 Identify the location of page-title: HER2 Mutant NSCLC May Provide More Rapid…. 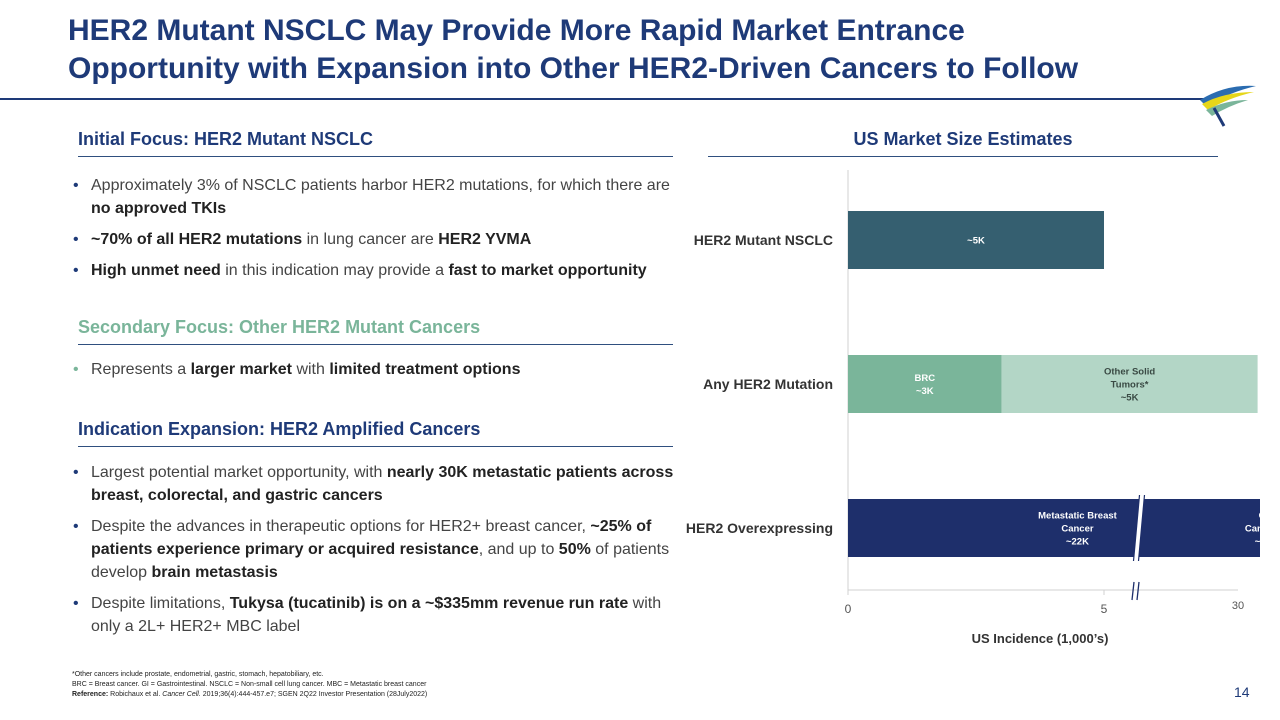
(618, 50).